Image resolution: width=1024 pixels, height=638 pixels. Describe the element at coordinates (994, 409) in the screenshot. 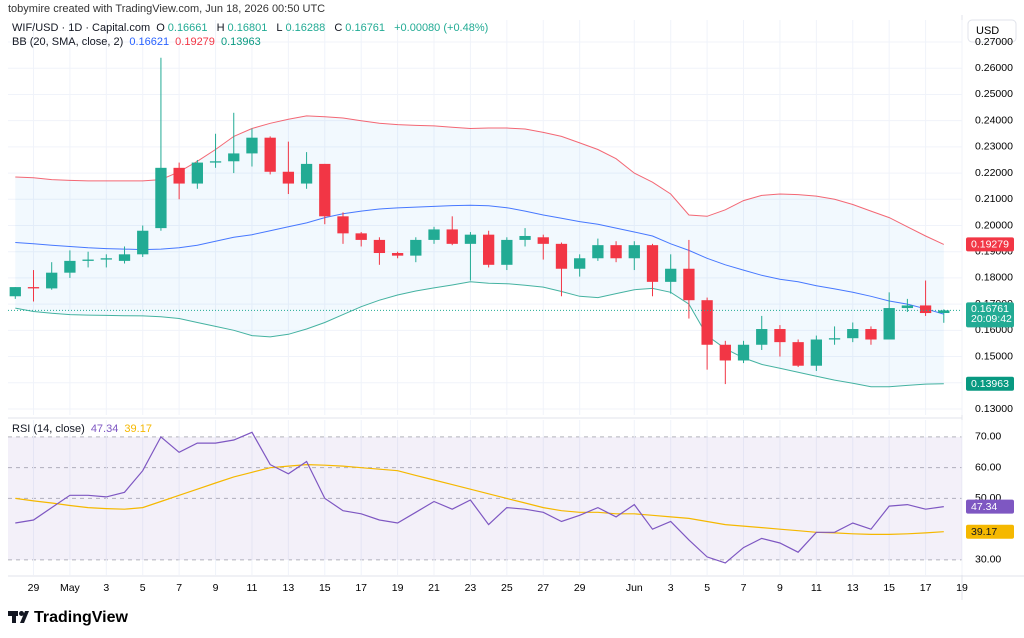

I see `y-tick-label: 0.13000` at that location.